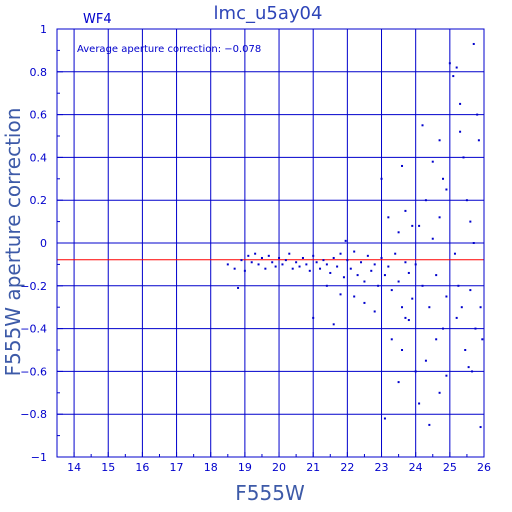 The height and width of the screenshot is (512, 512). I want to click on y-tick-label: −1, so click(39, 457).